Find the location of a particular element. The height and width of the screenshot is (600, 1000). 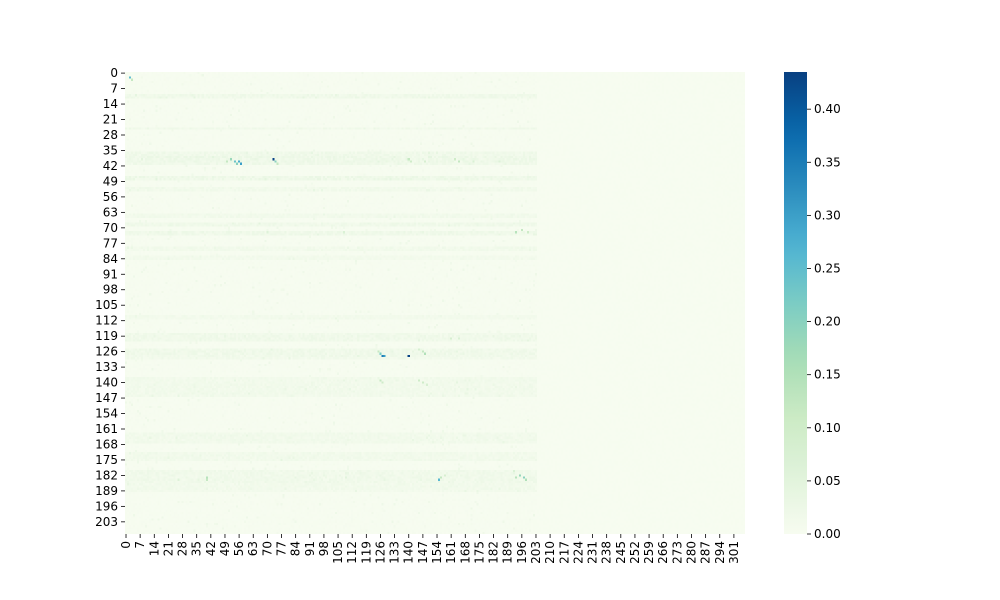

x-tick-label: 98 is located at coordinates (324, 548).